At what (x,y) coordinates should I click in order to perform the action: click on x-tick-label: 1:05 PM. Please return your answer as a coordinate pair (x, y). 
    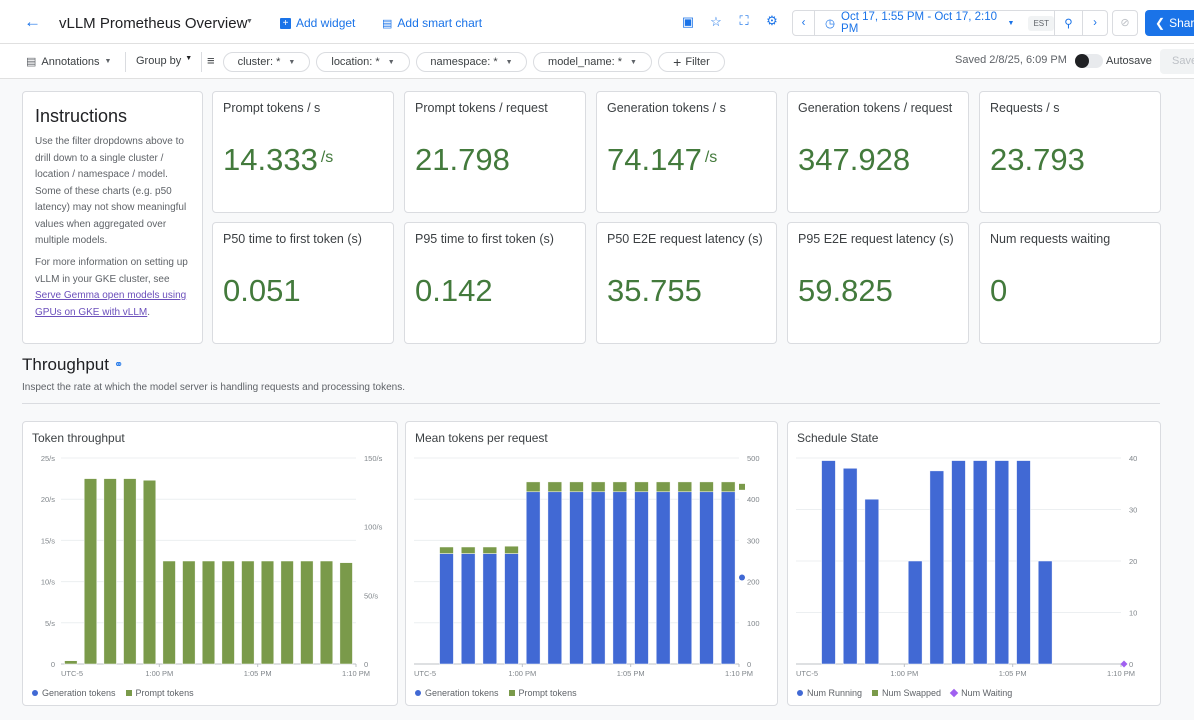
    Looking at the image, I should click on (1013, 673).